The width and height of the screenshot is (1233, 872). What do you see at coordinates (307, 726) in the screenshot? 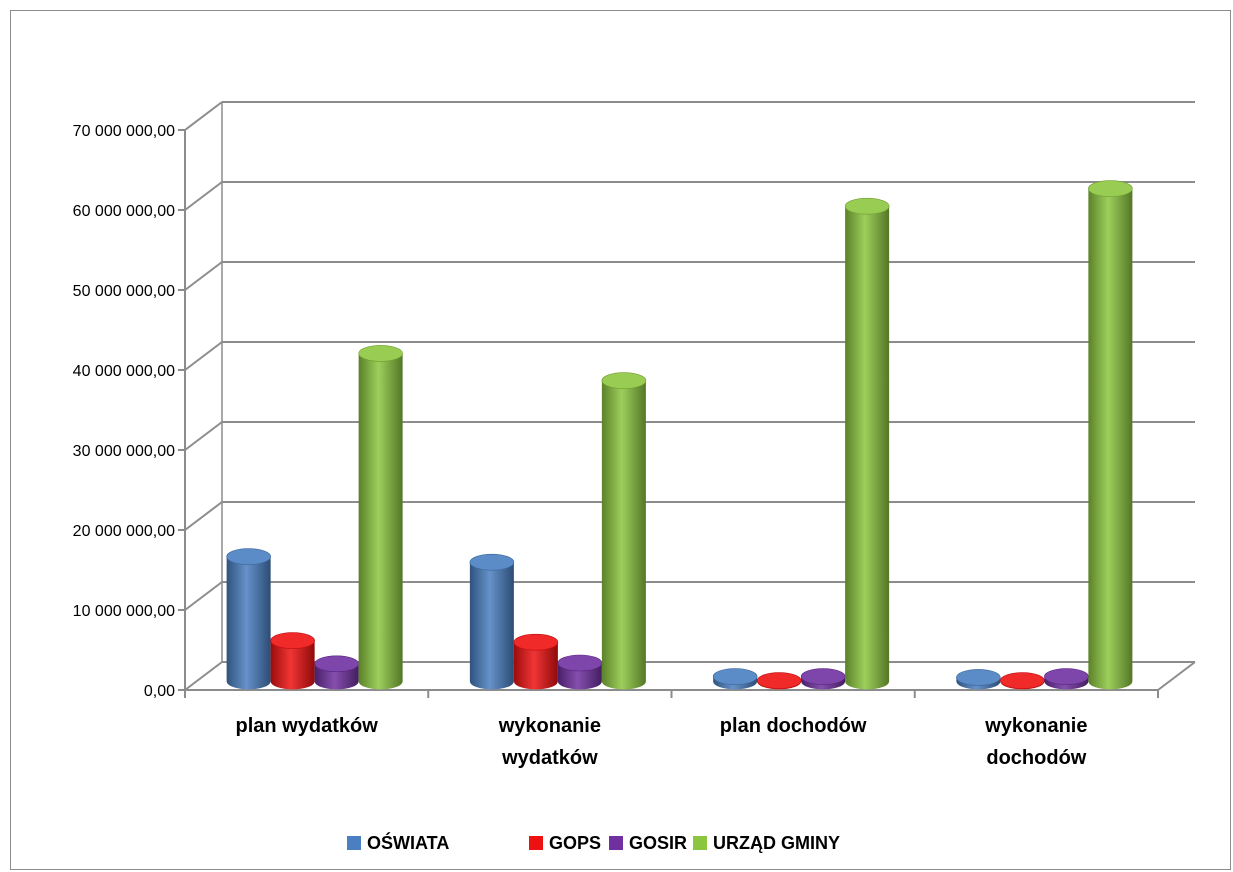
I see `x-category-label: plan wydatków` at bounding box center [307, 726].